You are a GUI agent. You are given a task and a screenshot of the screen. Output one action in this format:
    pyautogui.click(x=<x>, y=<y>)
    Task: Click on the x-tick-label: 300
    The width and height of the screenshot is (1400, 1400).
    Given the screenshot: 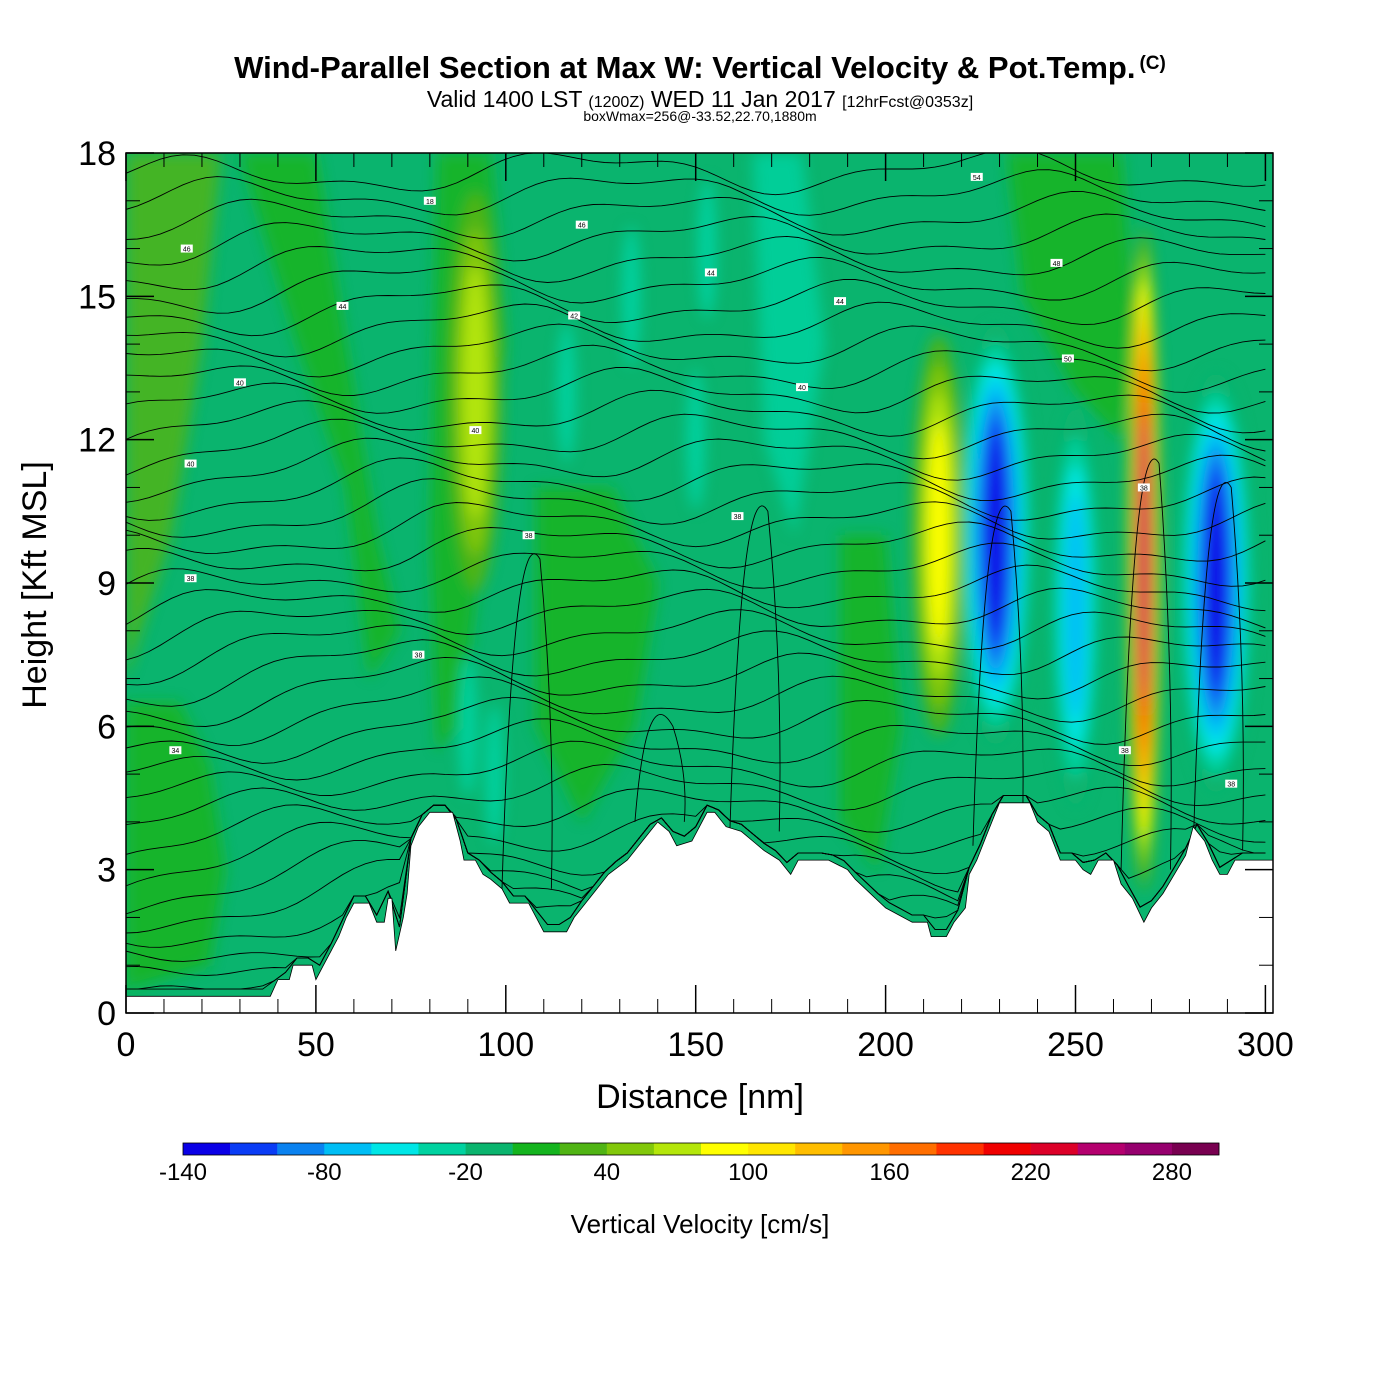 What is the action you would take?
    pyautogui.click(x=1265, y=1045)
    